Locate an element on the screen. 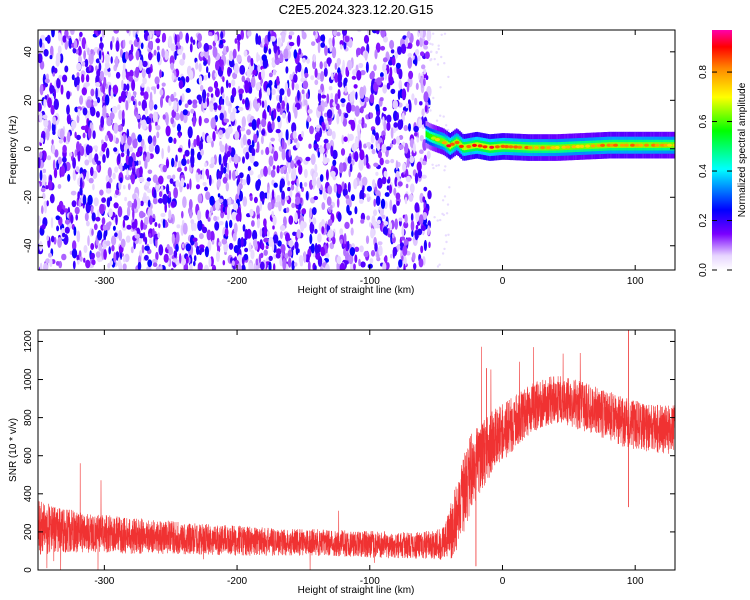 This screenshot has width=750, height=600. spectrogram-ytick-label: 20 is located at coordinates (28, 100).